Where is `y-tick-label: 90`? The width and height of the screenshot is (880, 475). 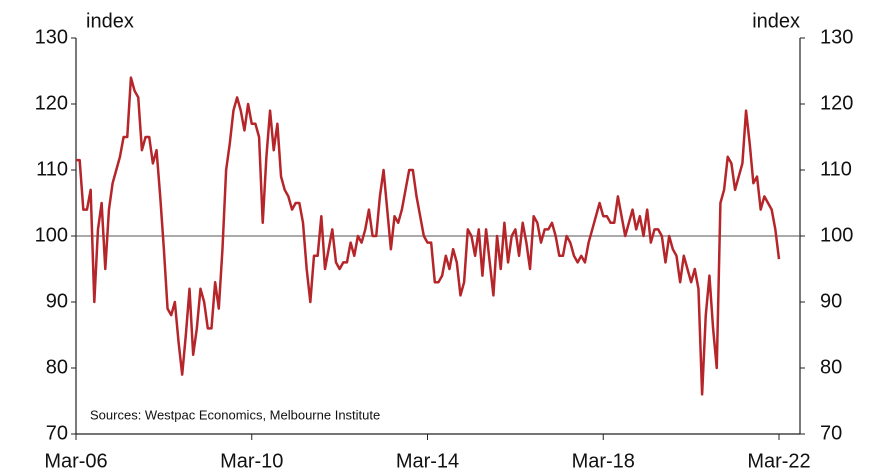
y-tick-label: 90 is located at coordinates (57, 301).